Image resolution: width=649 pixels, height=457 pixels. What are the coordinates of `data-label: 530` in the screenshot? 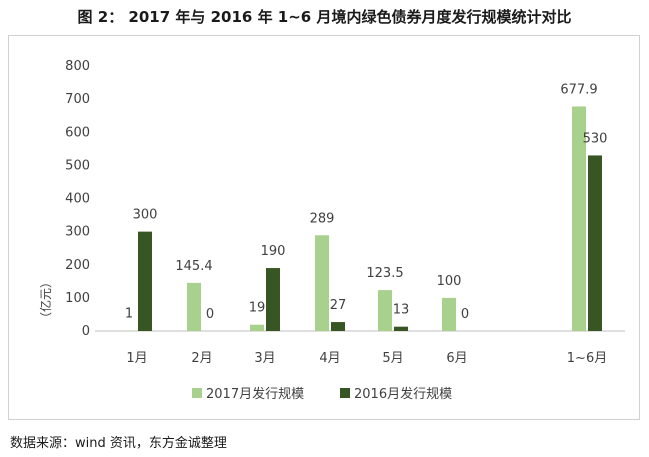 It's located at (595, 138).